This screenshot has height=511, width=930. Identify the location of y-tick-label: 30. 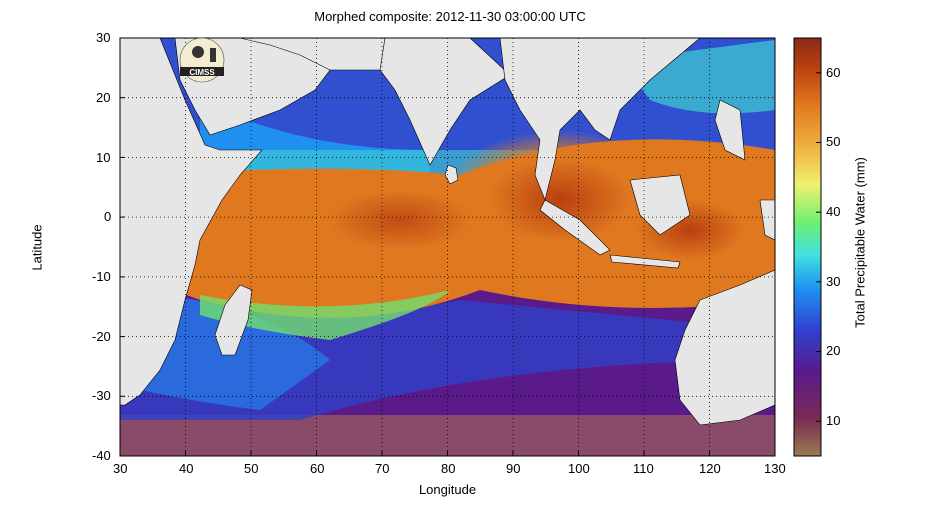
(103, 37).